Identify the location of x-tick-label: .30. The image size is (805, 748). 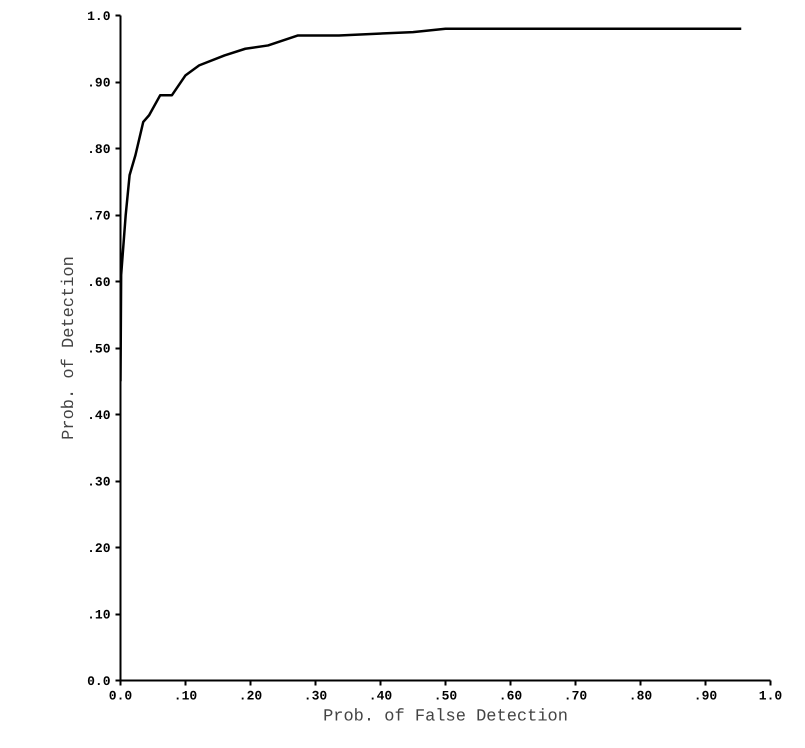
(316, 696).